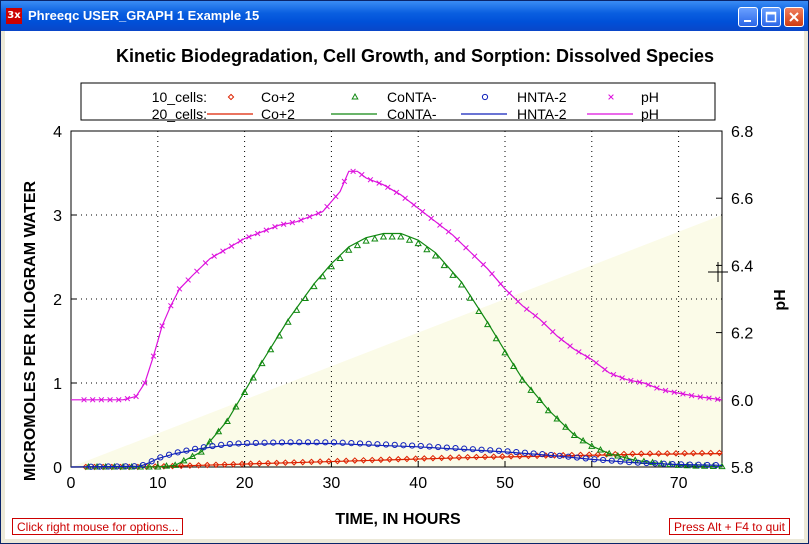  Describe the element at coordinates (771, 17) in the screenshot. I see `maximize-button` at that location.